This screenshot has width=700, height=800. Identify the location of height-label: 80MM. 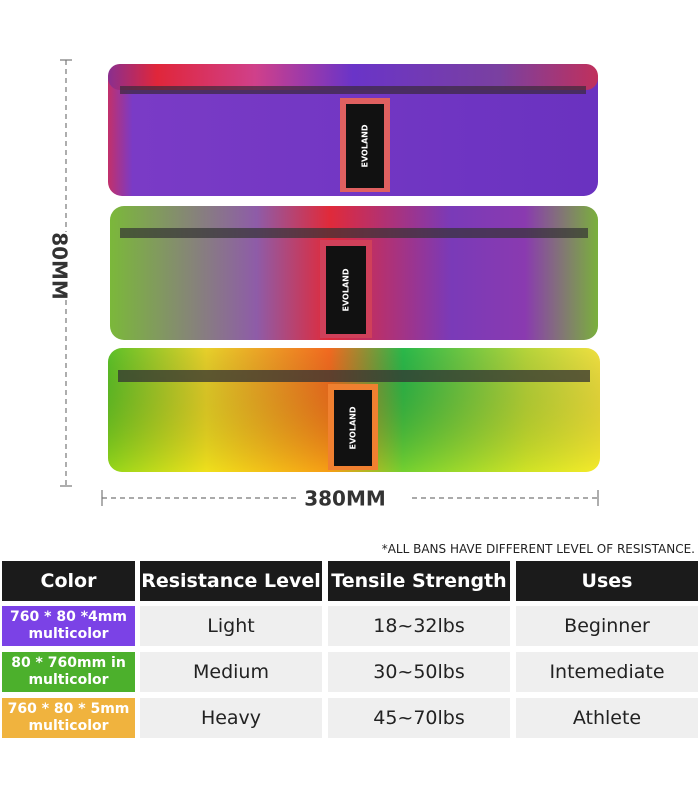
(60, 266).